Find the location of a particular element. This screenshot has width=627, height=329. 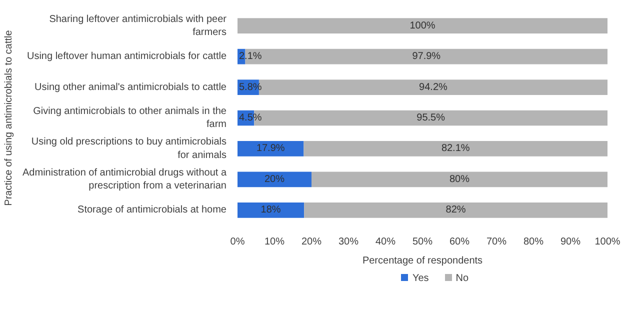

y-tick-label: Administration of antimicrobial drugs without a prescription from a veterinarian is located at coordinates (124, 179).